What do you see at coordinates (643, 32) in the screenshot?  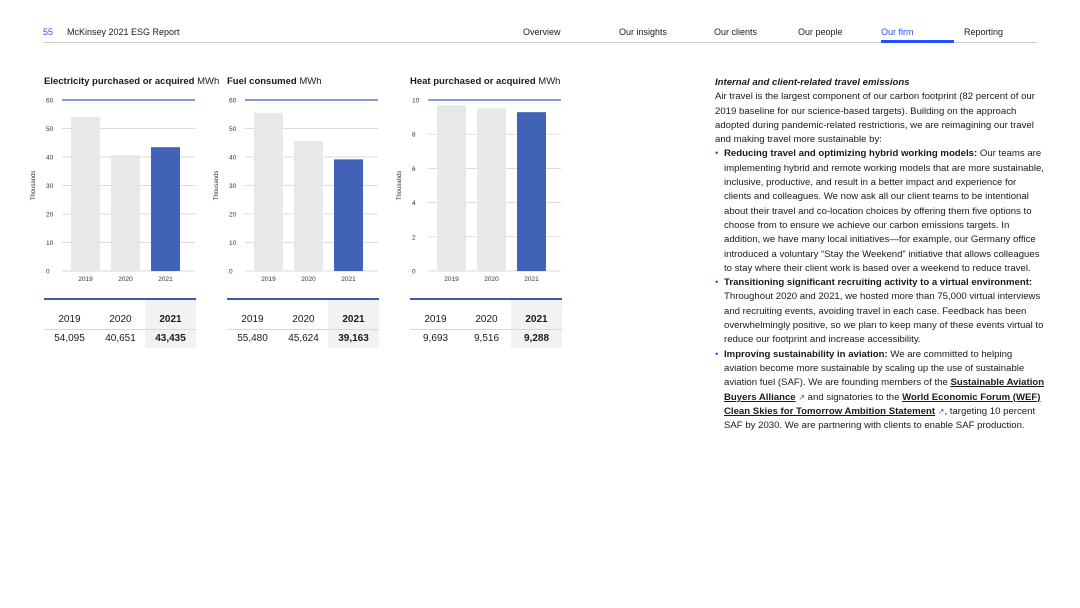 I see `nav-our-insights: Our insights` at bounding box center [643, 32].